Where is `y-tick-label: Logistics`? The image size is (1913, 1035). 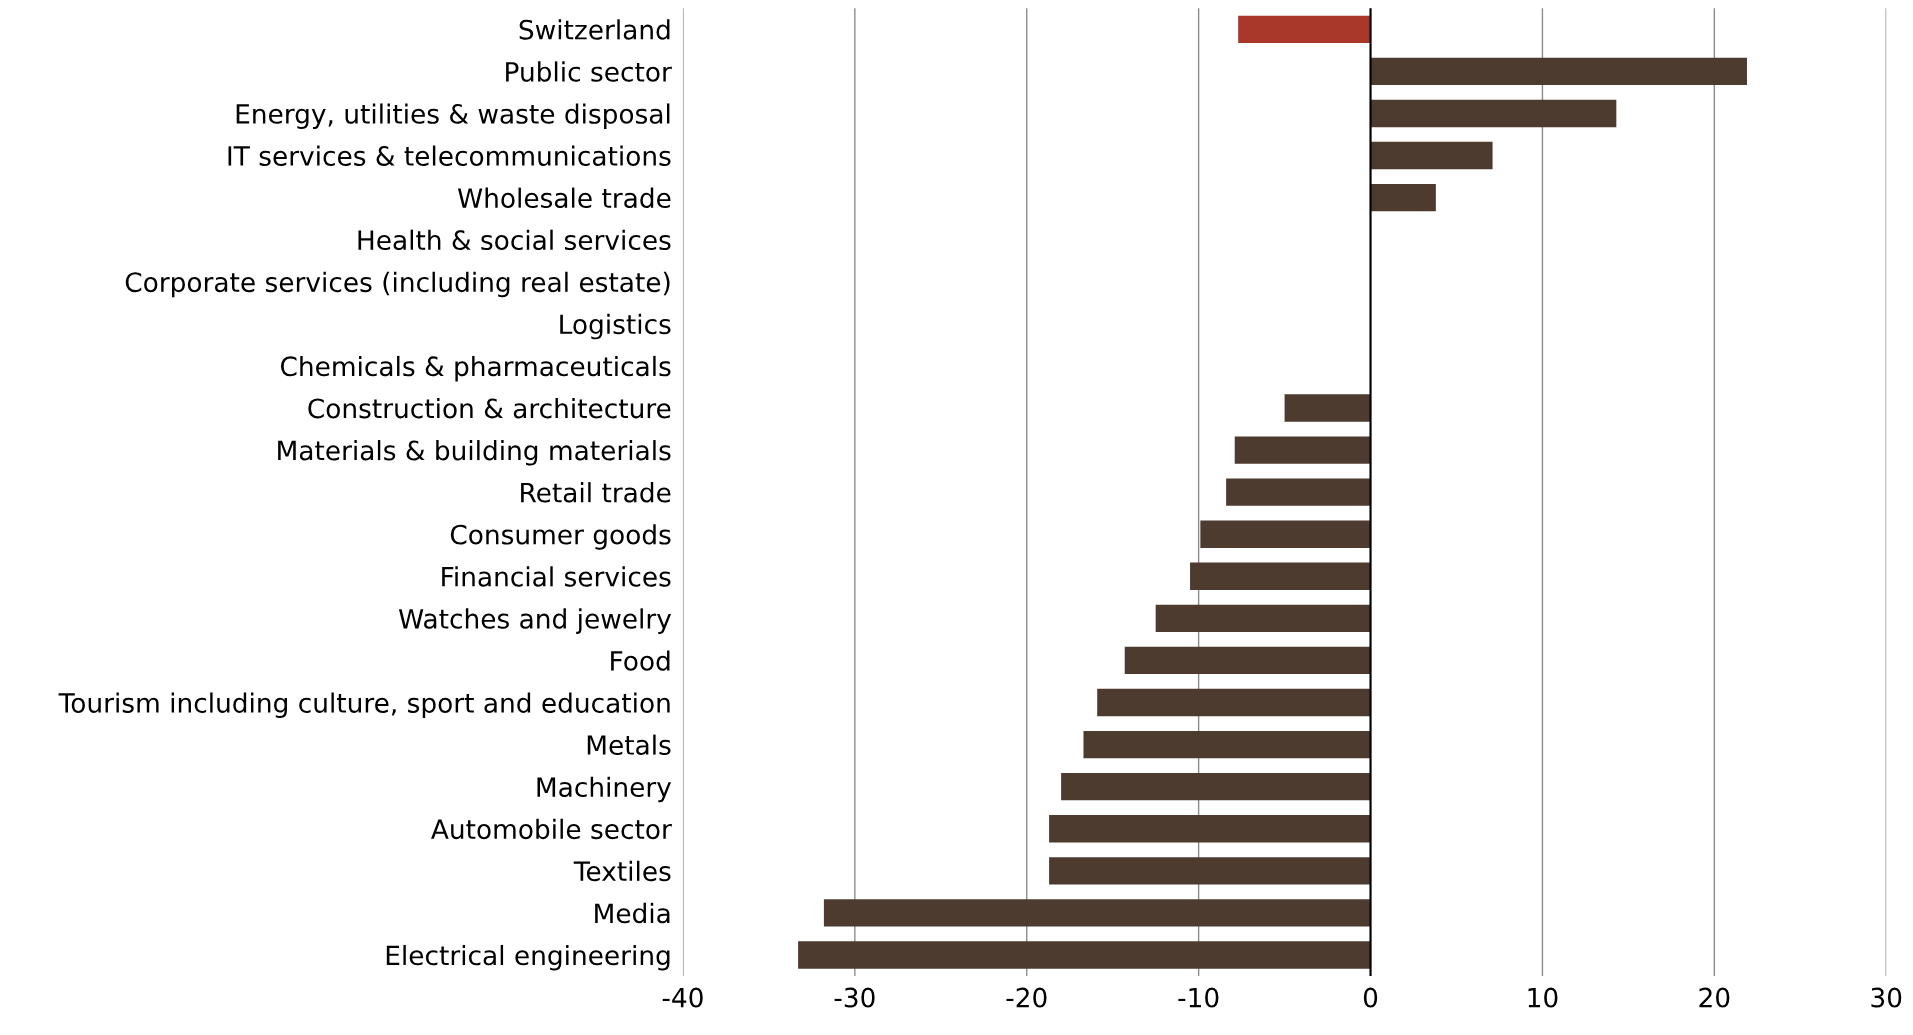
y-tick-label: Logistics is located at coordinates (615, 326).